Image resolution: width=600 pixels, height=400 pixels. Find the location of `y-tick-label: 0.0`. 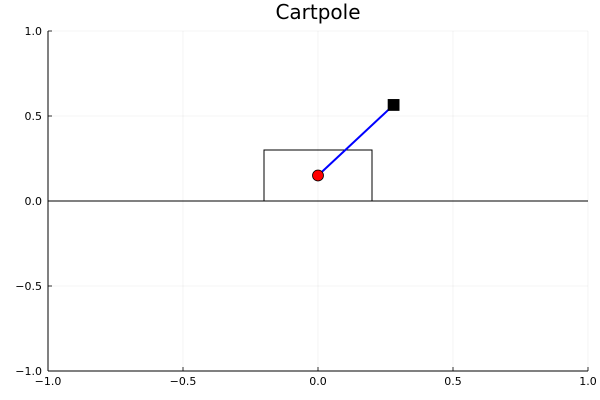

y-tick-label: 0.0 is located at coordinates (34, 201).